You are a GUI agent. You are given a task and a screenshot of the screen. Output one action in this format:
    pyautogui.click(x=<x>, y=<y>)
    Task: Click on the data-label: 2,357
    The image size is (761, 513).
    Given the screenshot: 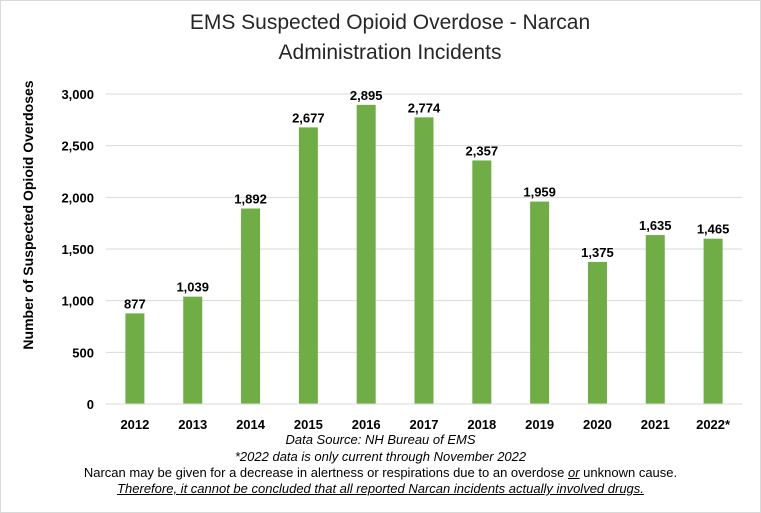 What is the action you would take?
    pyautogui.click(x=482, y=150)
    